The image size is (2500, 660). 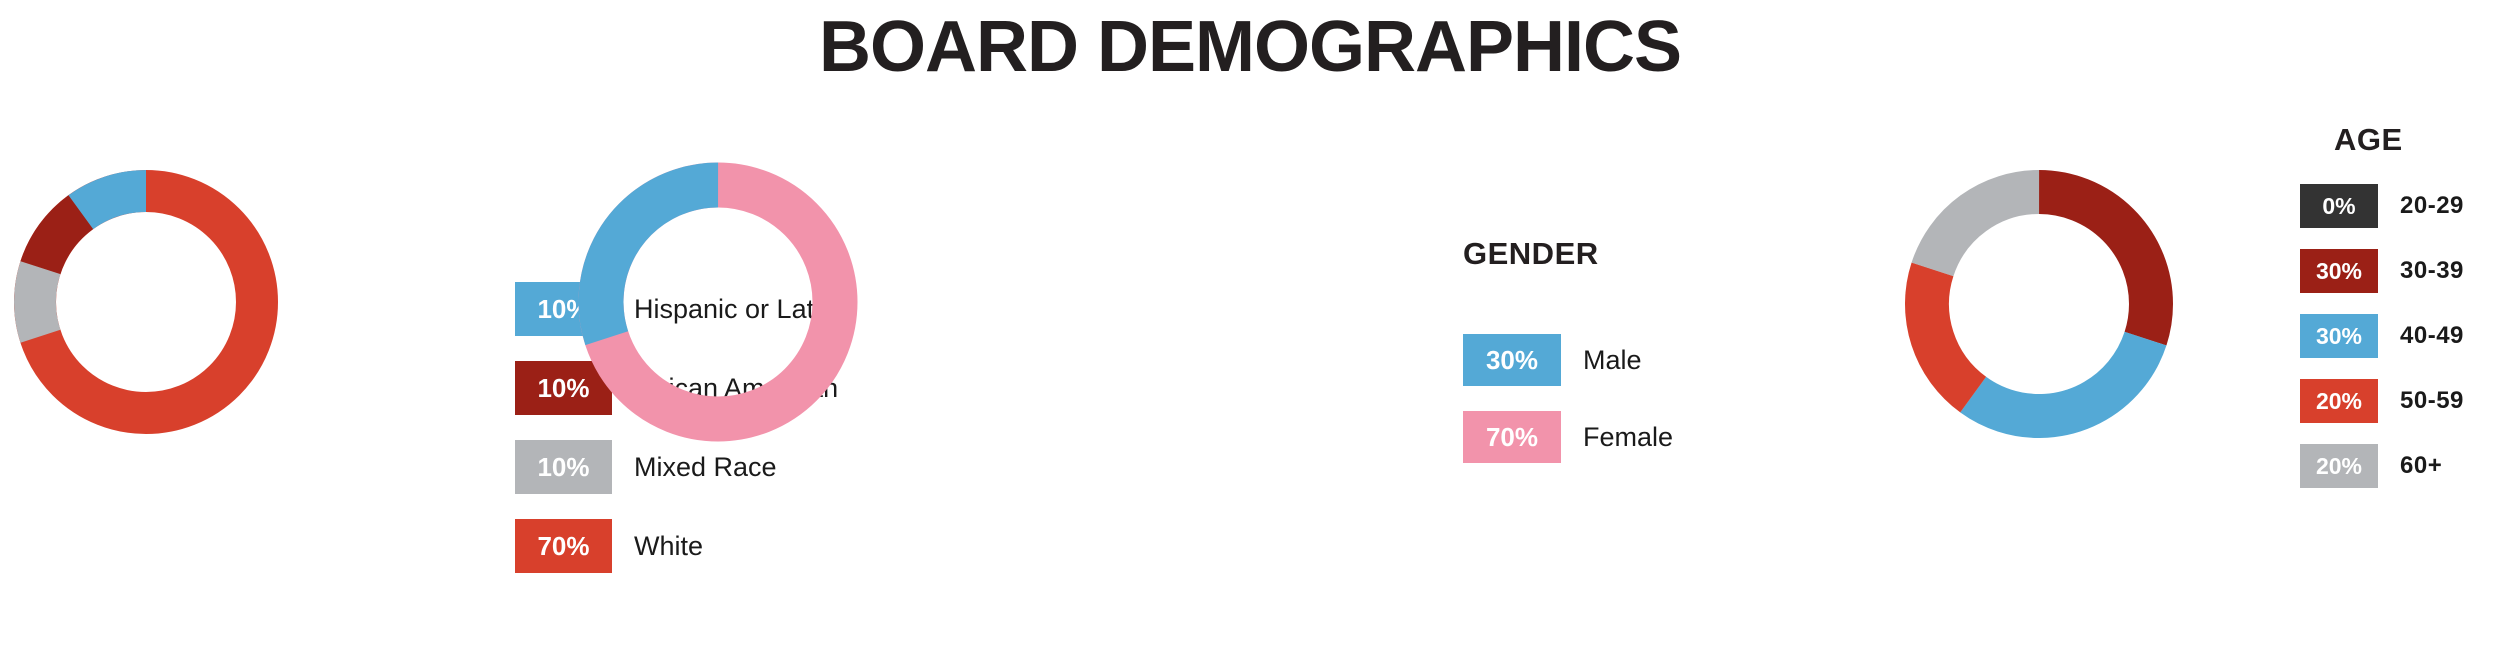 I want to click on page-title: BOARD DEMOGRAPHICS, so click(x=1250, y=47).